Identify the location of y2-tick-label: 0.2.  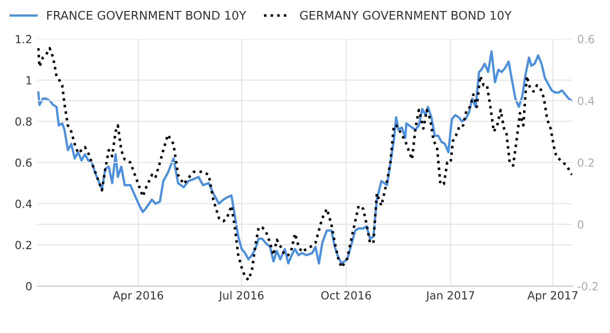
(586, 162).